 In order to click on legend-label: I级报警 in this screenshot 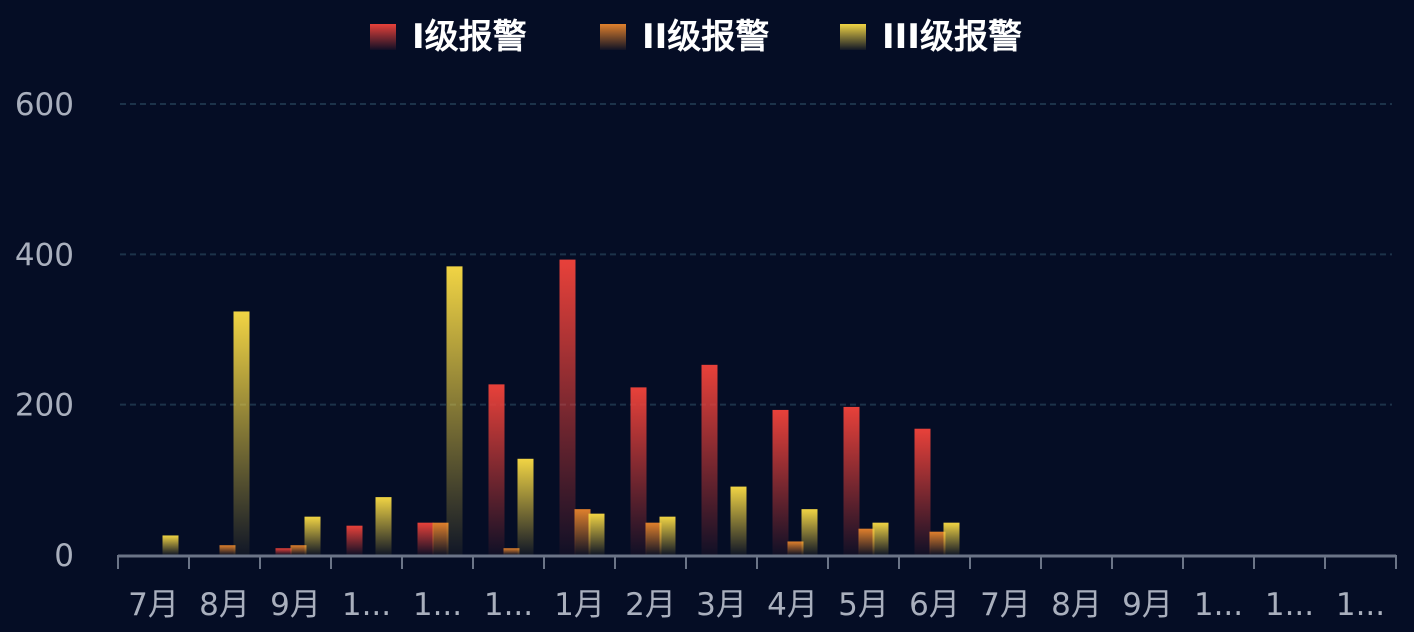, I will do `click(469, 37)`.